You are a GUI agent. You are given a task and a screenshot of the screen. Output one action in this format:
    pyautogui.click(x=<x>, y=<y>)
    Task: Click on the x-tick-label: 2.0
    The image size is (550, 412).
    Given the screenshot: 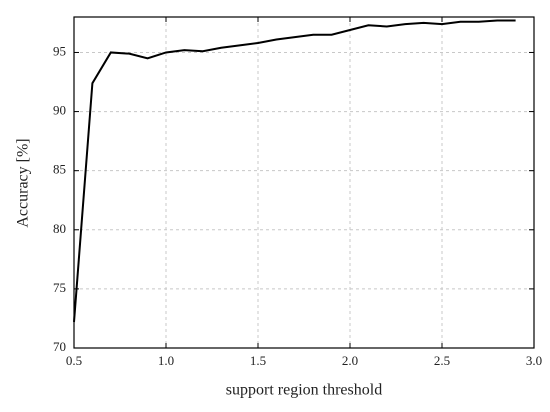 What is the action you would take?
    pyautogui.click(x=350, y=360)
    